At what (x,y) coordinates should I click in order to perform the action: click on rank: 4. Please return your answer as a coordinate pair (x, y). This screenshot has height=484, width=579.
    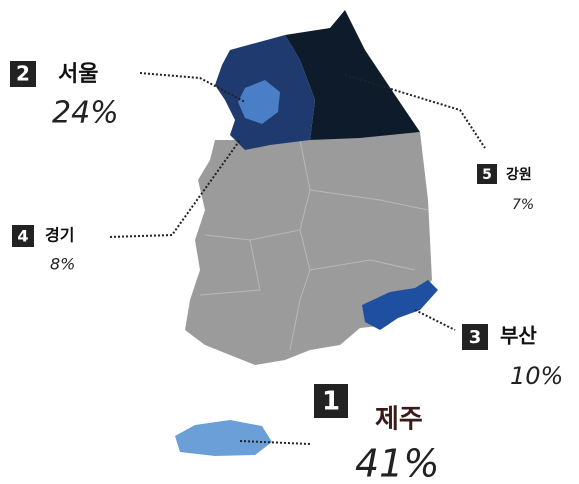
    Looking at the image, I should click on (22, 236).